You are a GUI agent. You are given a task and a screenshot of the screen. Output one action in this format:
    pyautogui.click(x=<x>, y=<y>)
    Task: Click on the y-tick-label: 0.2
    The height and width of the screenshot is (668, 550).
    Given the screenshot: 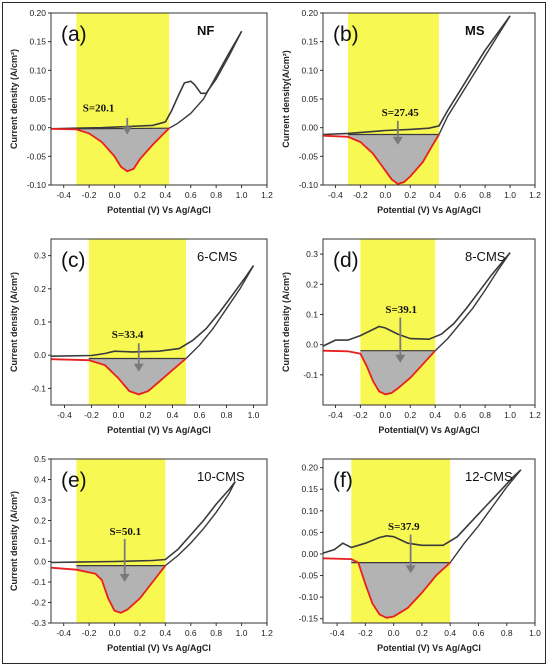 What is the action you would take?
    pyautogui.click(x=312, y=284)
    